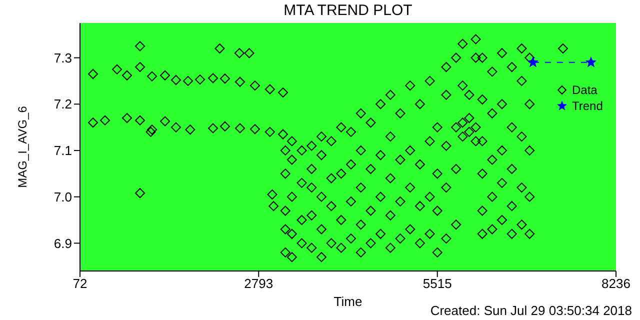 Image resolution: width=640 pixels, height=320 pixels. I want to click on chart-title: MTA TREND PLOT, so click(348, 10).